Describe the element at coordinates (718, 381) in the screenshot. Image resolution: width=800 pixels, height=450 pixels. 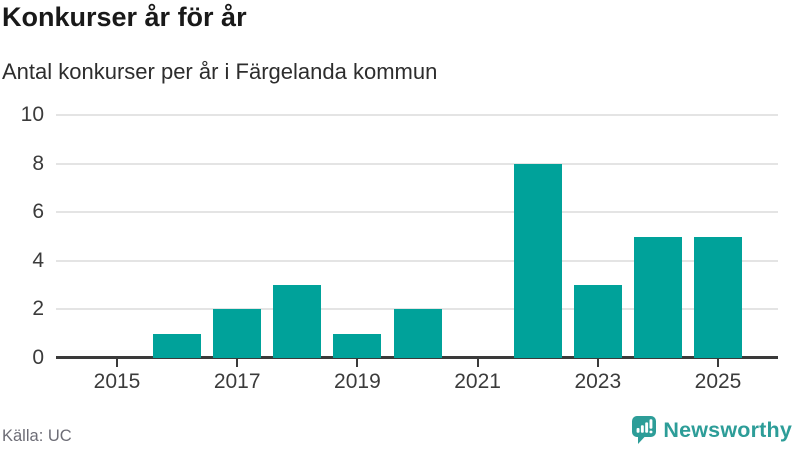
I see `x-axis-label-2025: 2025` at that location.